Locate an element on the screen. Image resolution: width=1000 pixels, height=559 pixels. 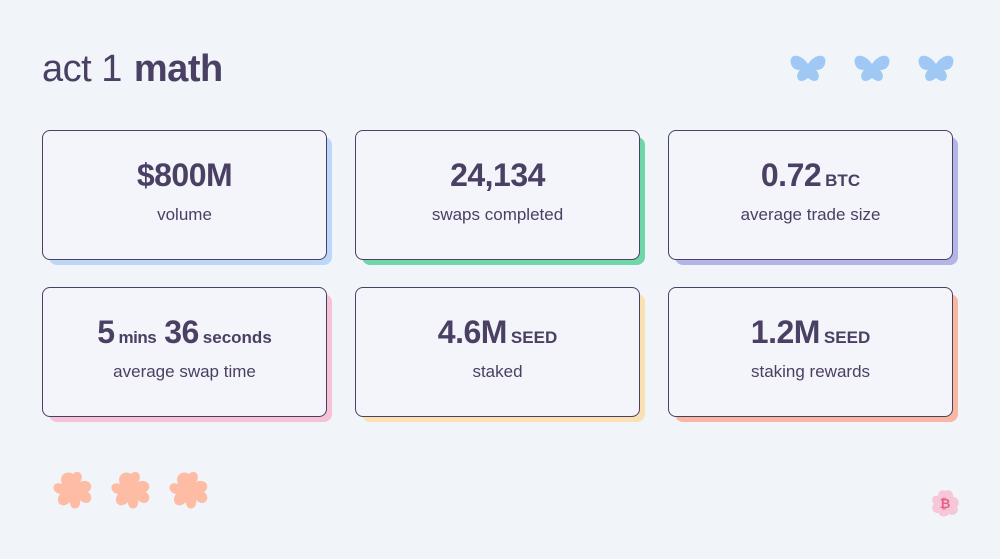
bottom-decor is located at coordinates (131, 490).